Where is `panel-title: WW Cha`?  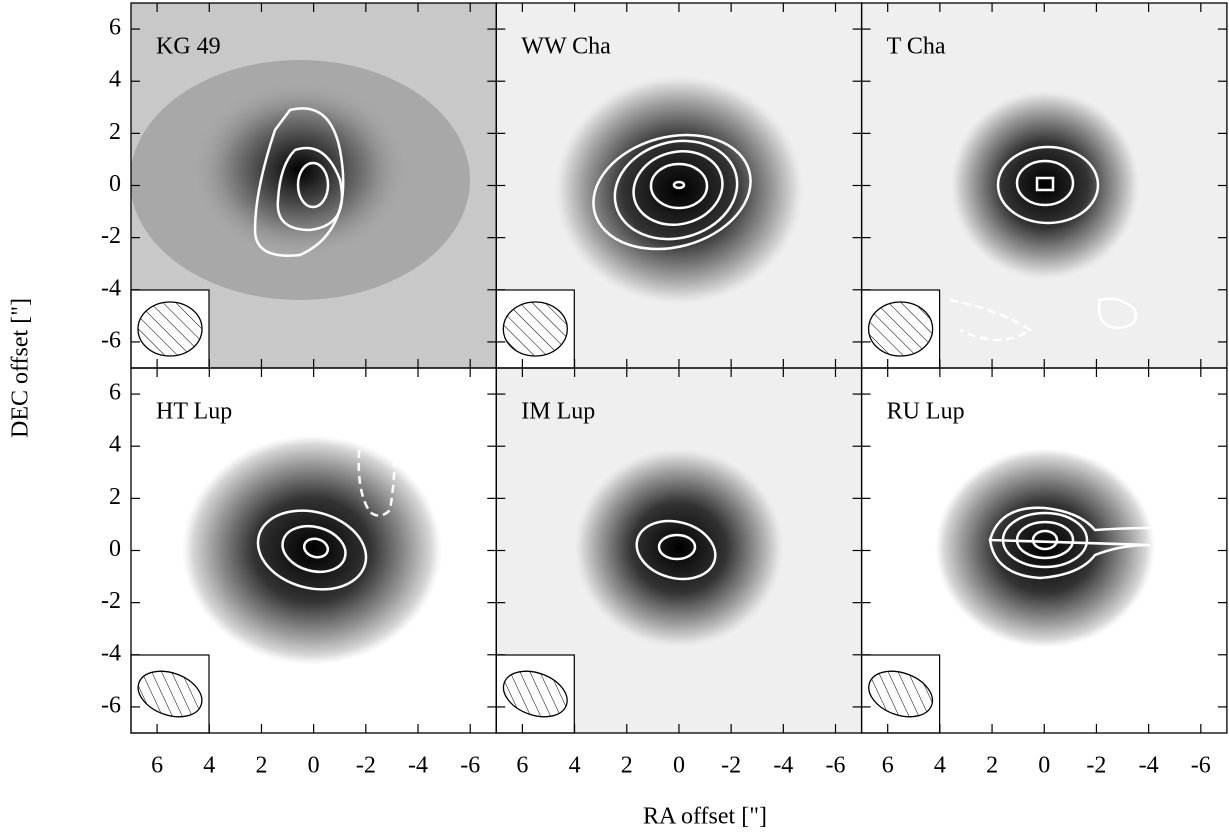 panel-title: WW Cha is located at coordinates (566, 47).